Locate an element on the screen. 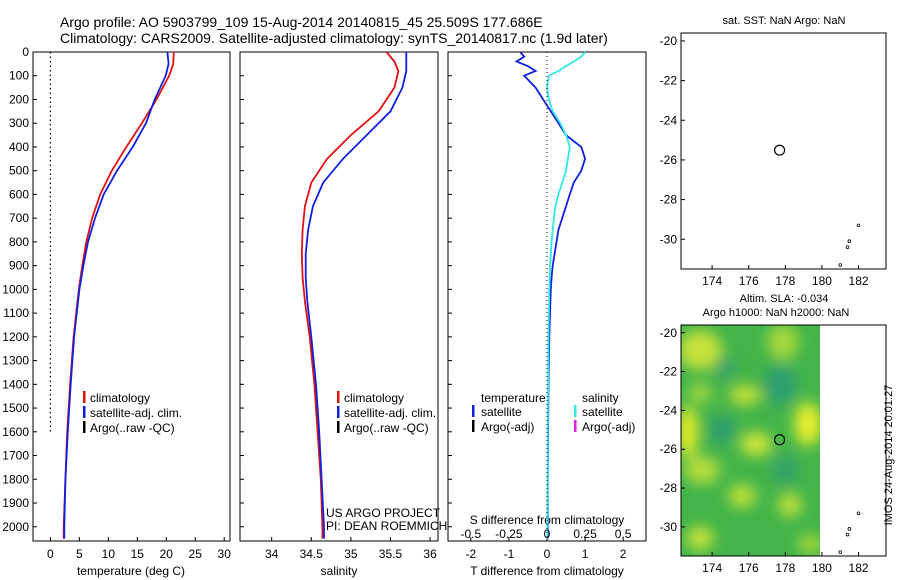 This screenshot has height=580, width=900. depth-tick-label: 1100 is located at coordinates (16, 313).